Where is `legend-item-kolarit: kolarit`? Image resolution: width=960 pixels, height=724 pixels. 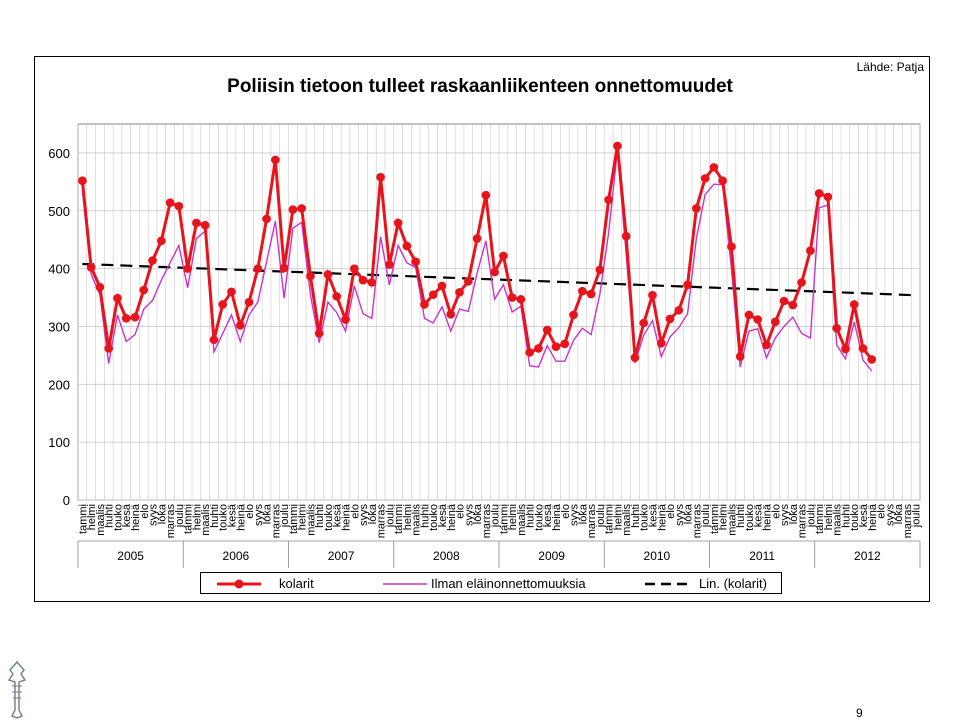 legend-item-kolarit: kolarit is located at coordinates (289, 584).